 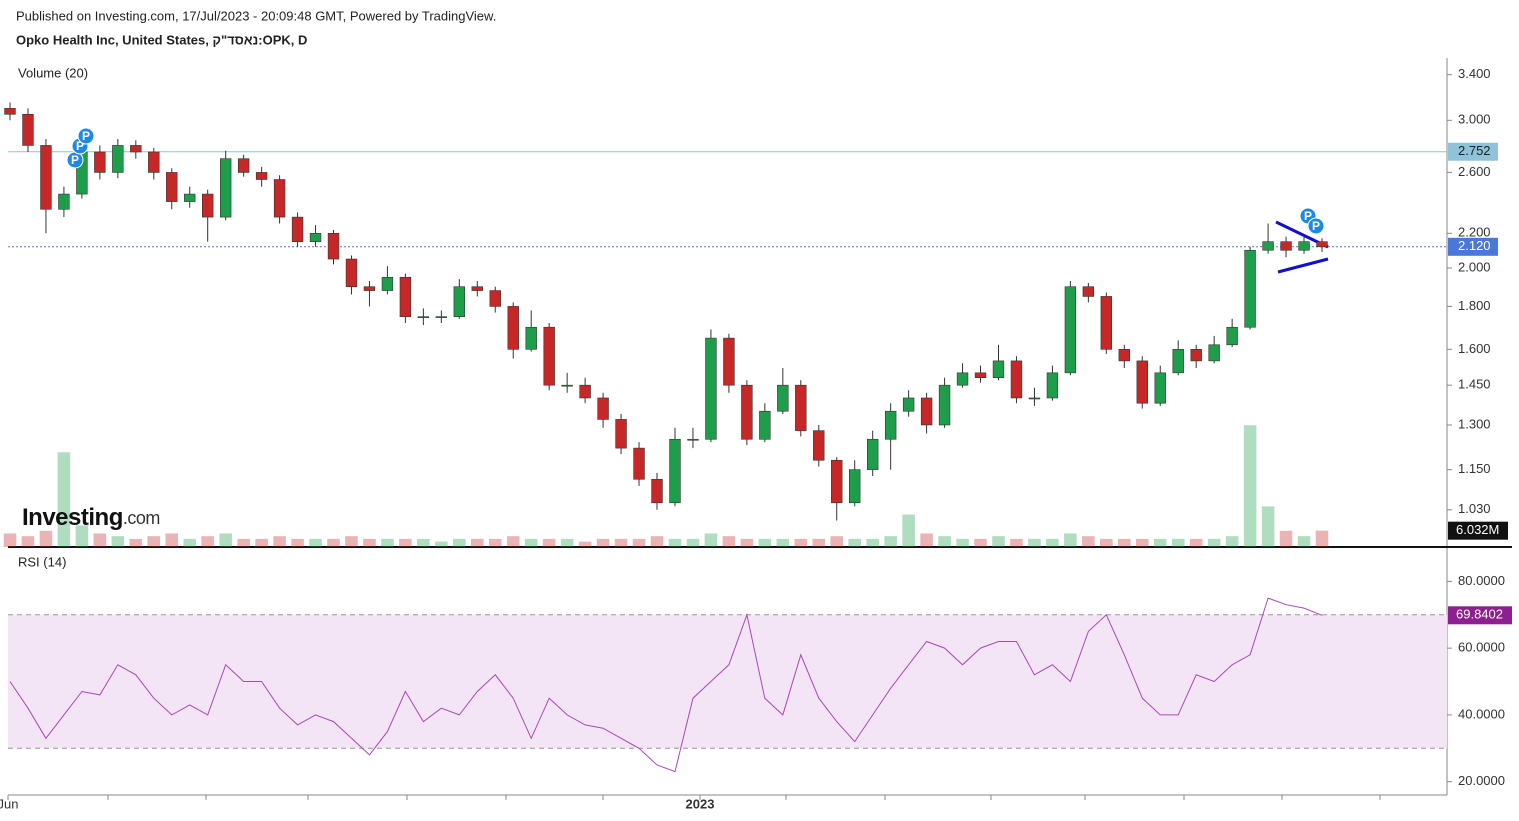 What do you see at coordinates (75, 160) in the screenshot?
I see `event-marker-label: P` at bounding box center [75, 160].